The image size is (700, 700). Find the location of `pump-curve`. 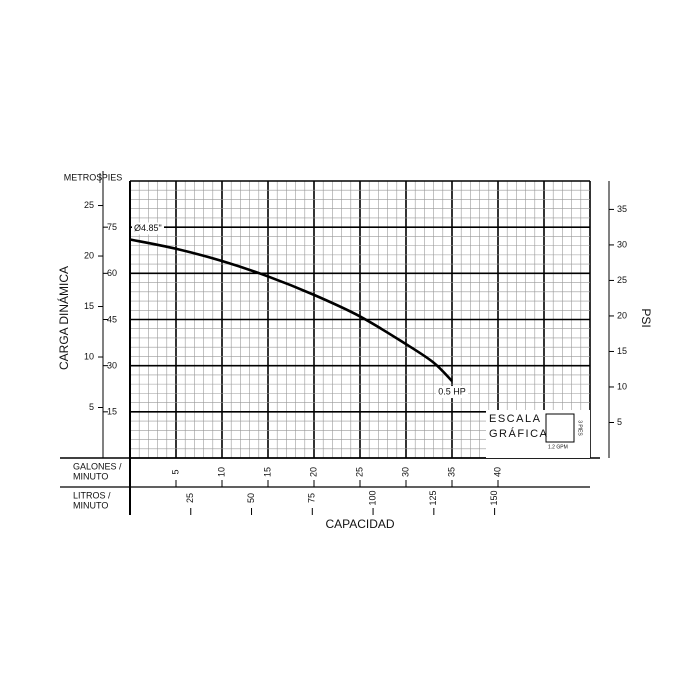

pump-curve is located at coordinates (291, 310).